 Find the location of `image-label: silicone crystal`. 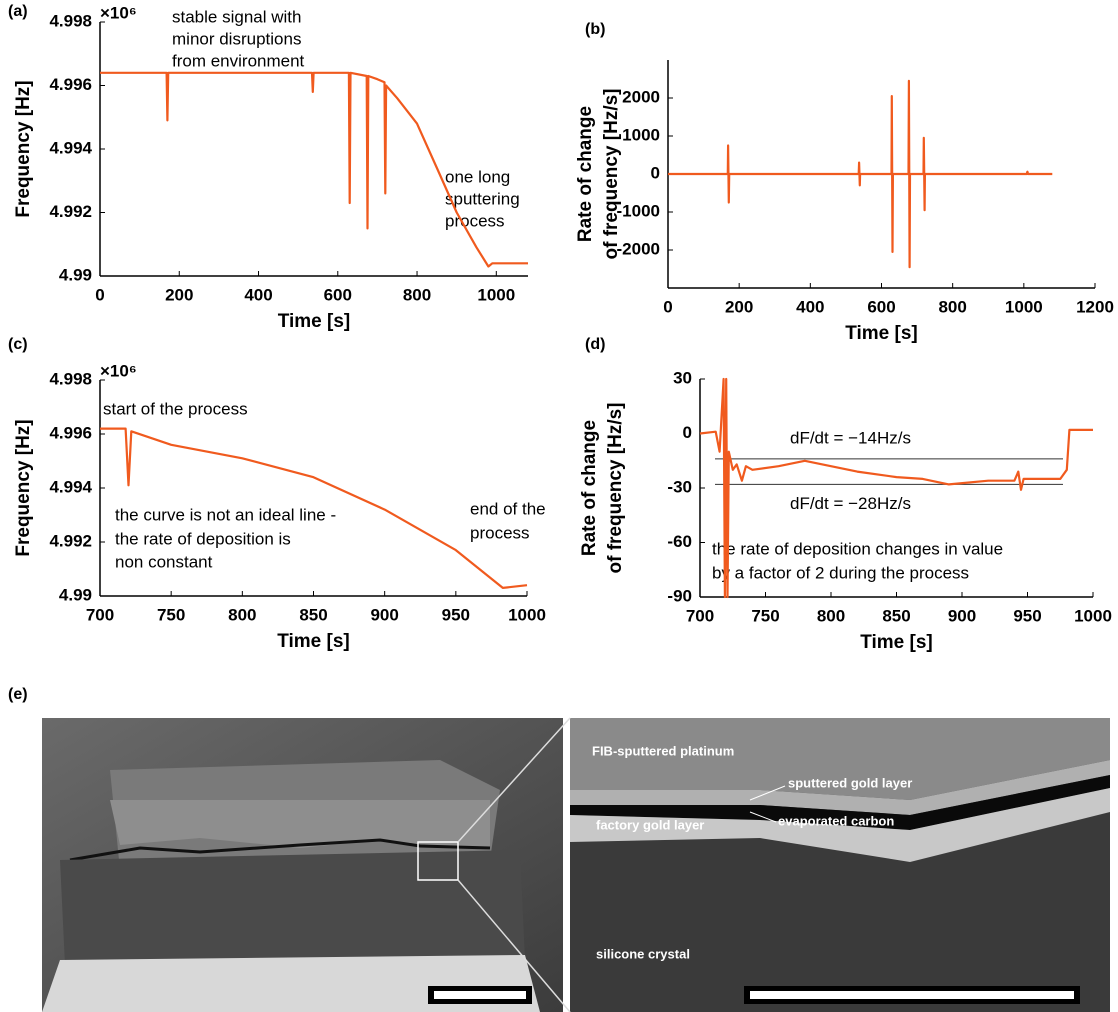

image-label: silicone crystal is located at coordinates (643, 953).